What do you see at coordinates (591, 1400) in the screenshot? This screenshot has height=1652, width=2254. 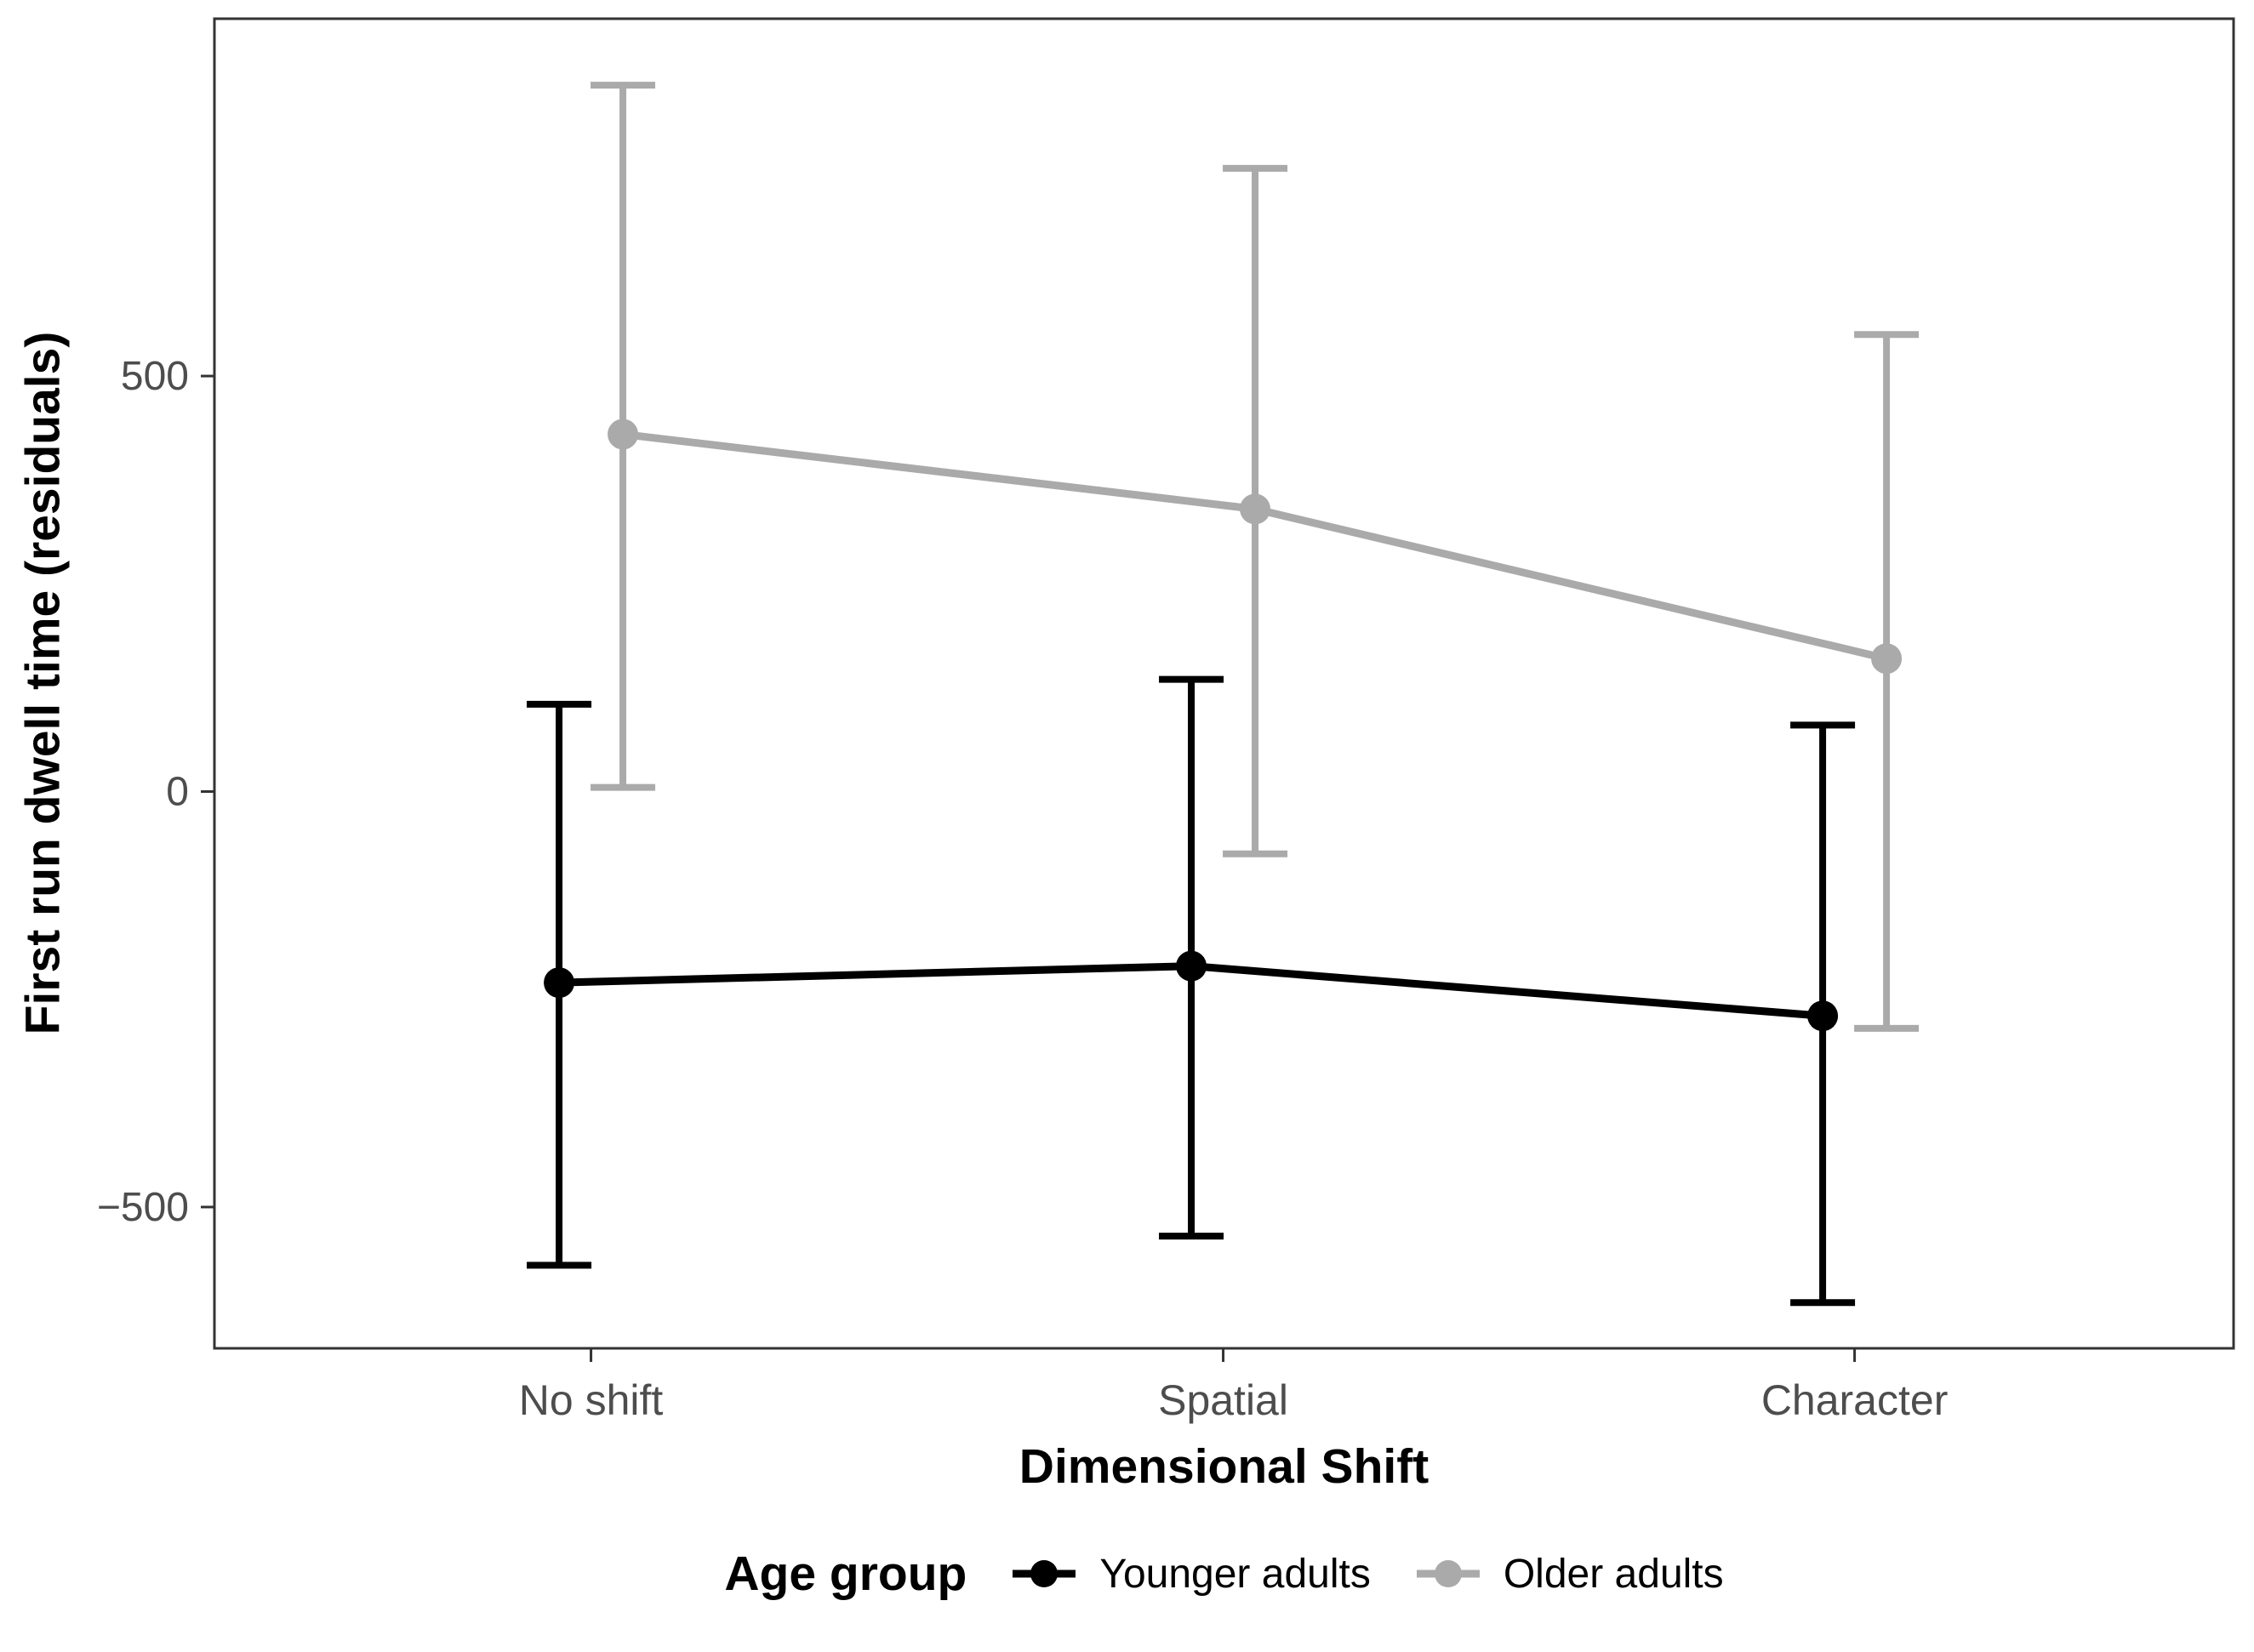 I see `x-tick-label: No shift` at bounding box center [591, 1400].